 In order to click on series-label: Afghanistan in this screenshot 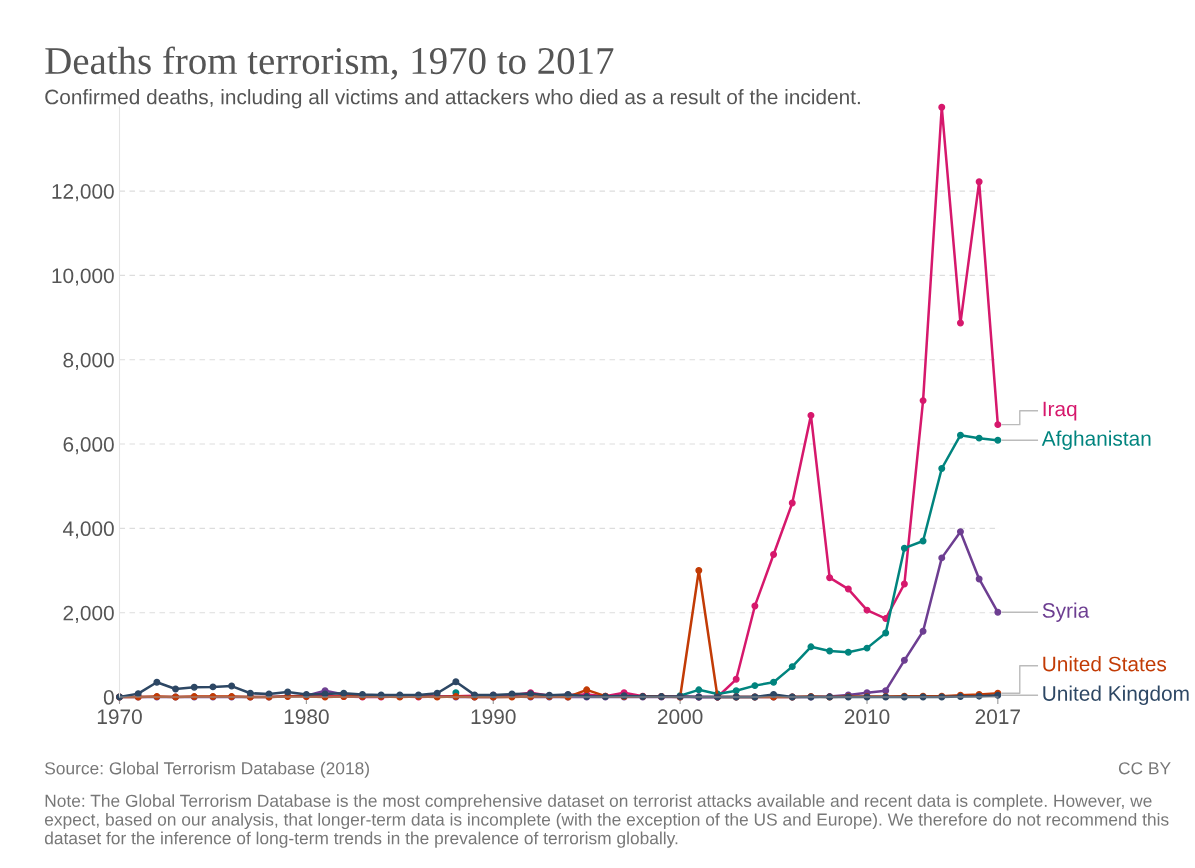, I will do `click(1096, 440)`.